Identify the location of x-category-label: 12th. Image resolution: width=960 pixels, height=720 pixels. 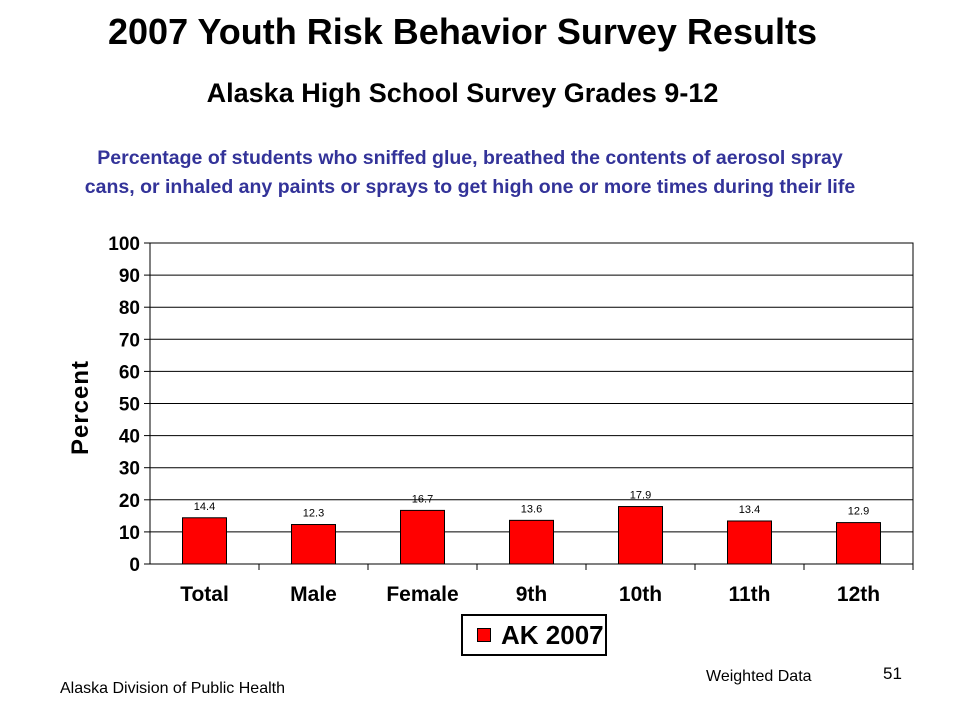
(858, 594).